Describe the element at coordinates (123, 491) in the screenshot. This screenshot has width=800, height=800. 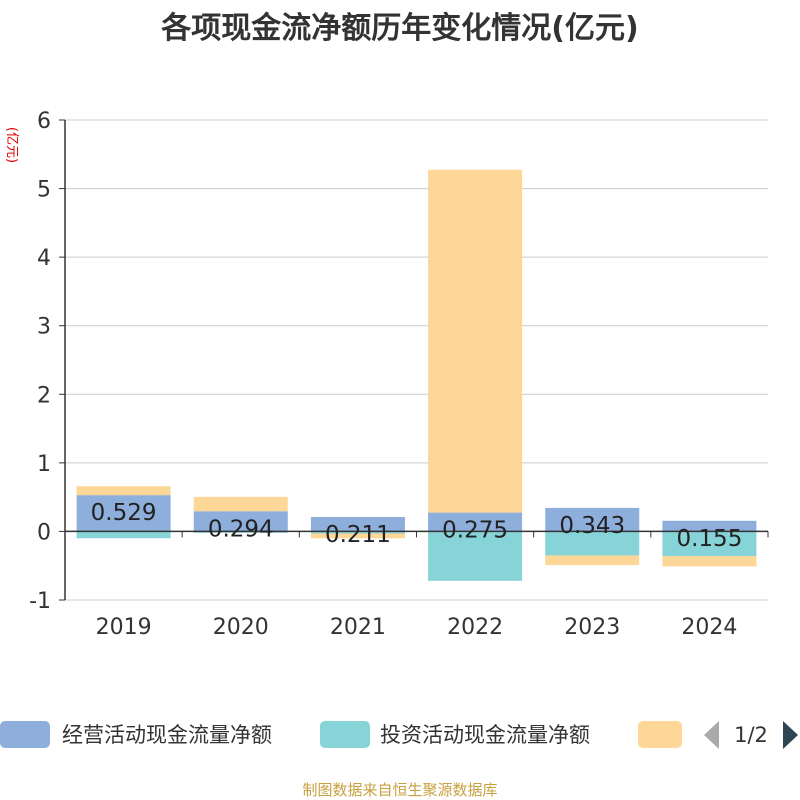
I see `bar-series2-2019` at that location.